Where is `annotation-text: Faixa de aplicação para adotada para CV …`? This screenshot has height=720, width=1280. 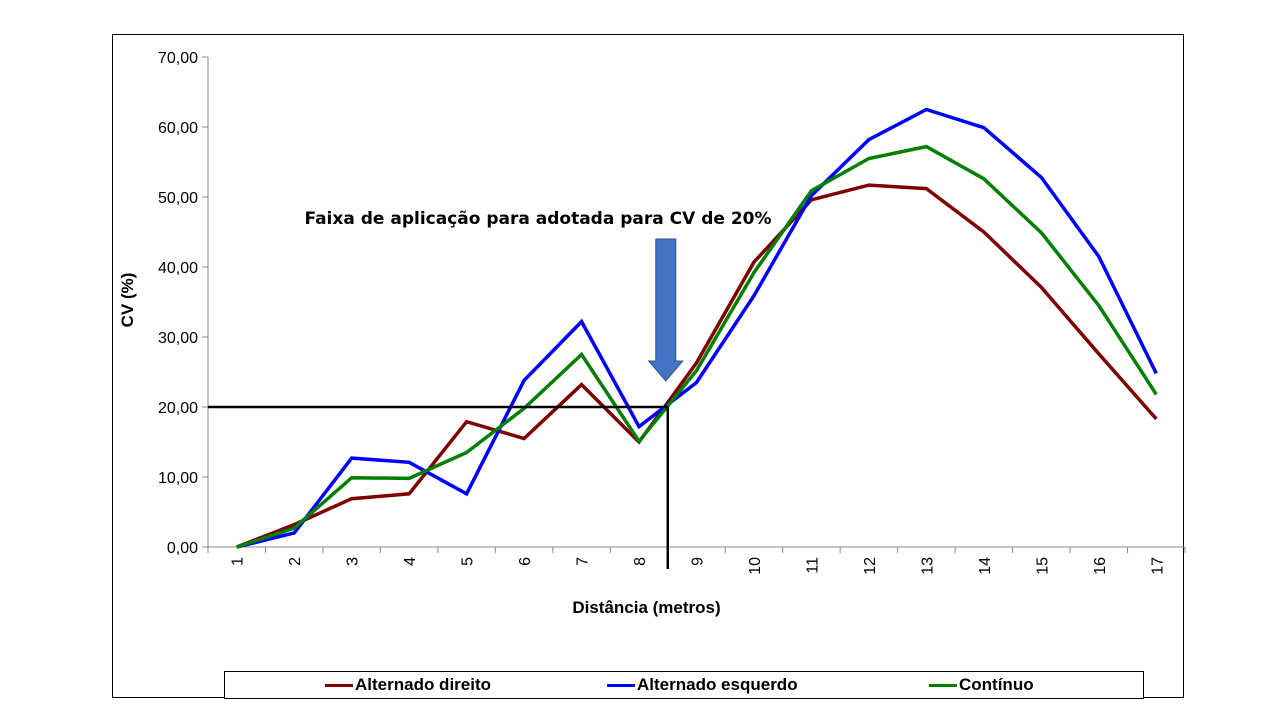 annotation-text: Faixa de aplicação para adotada para CV … is located at coordinates (537, 219).